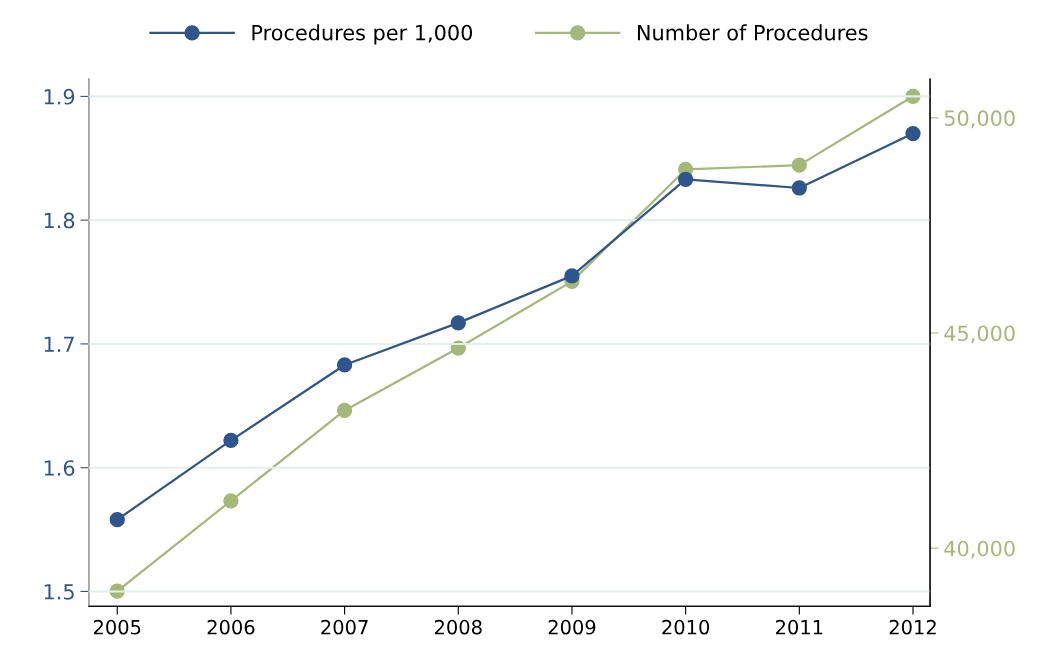  Describe the element at coordinates (117, 627) in the screenshot. I see `x-tick-label: 2005` at that location.